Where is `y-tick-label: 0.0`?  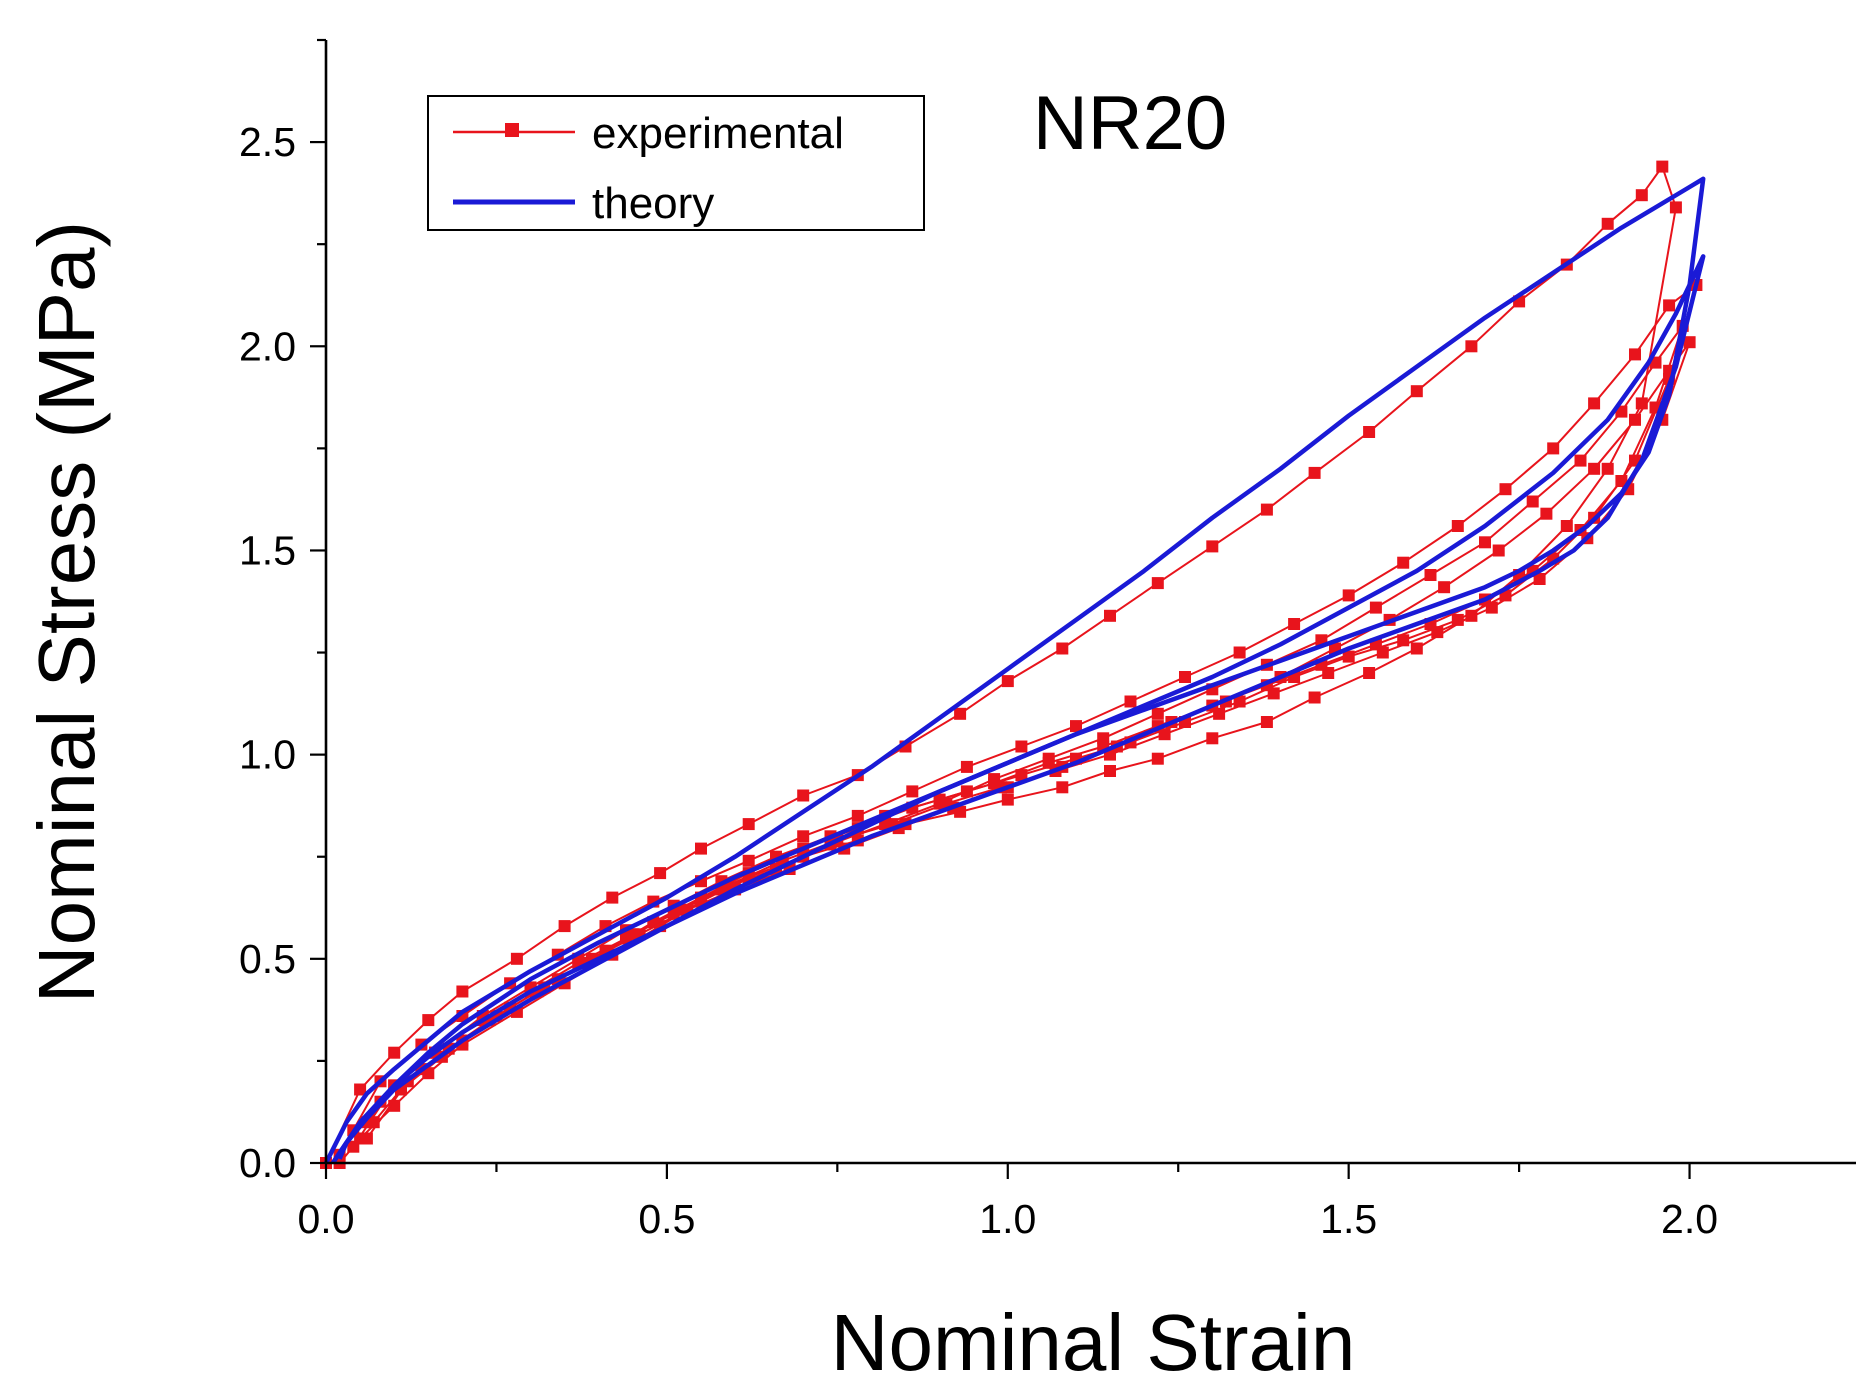 y-tick-label: 0.0 is located at coordinates (267, 1163).